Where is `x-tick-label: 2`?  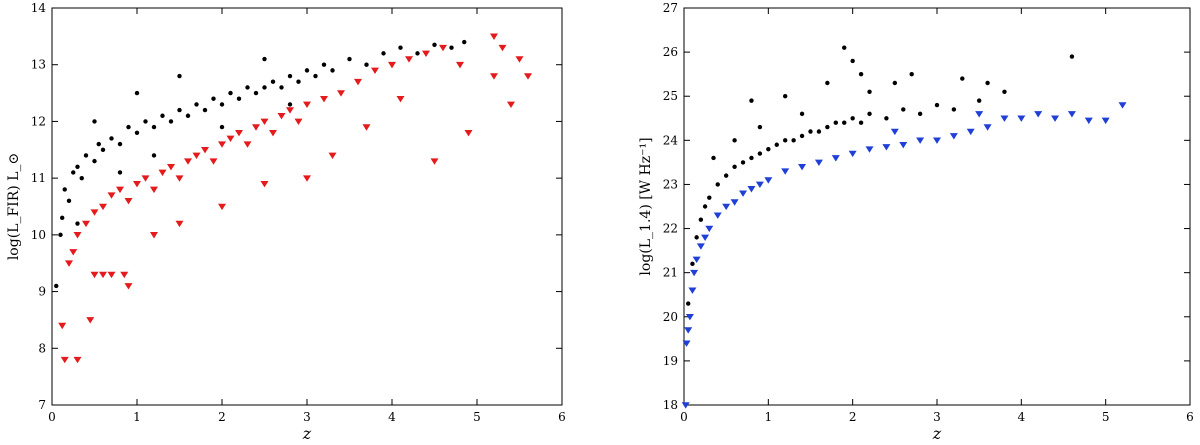 x-tick-label: 2 is located at coordinates (853, 417).